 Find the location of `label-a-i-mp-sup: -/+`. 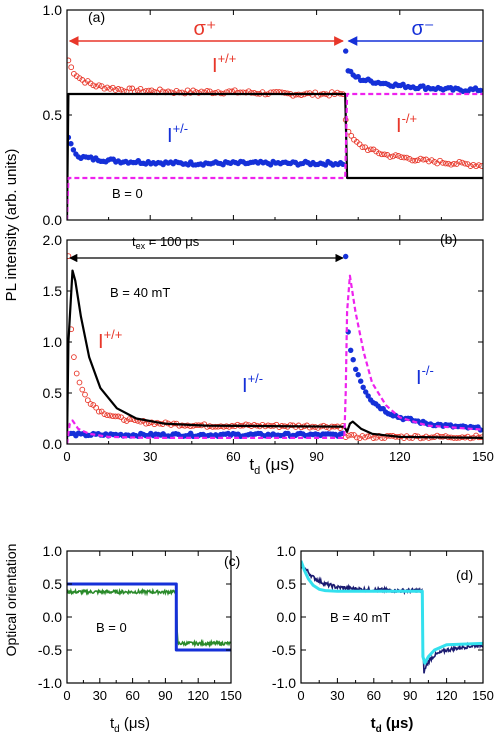

label-a-i-mp-sup: -/+ is located at coordinates (410, 118).